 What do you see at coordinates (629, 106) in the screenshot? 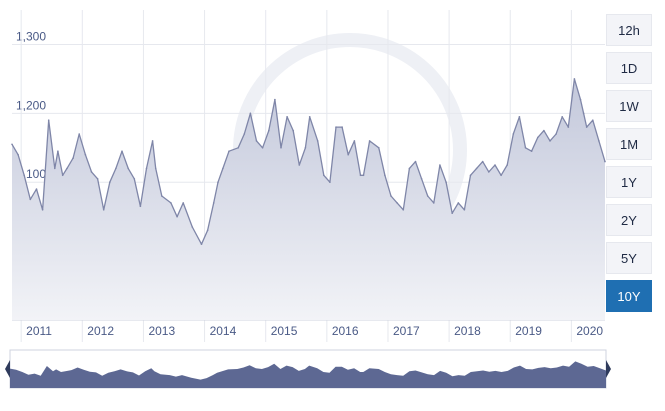
I see `range-button-1w: 1W` at bounding box center [629, 106].